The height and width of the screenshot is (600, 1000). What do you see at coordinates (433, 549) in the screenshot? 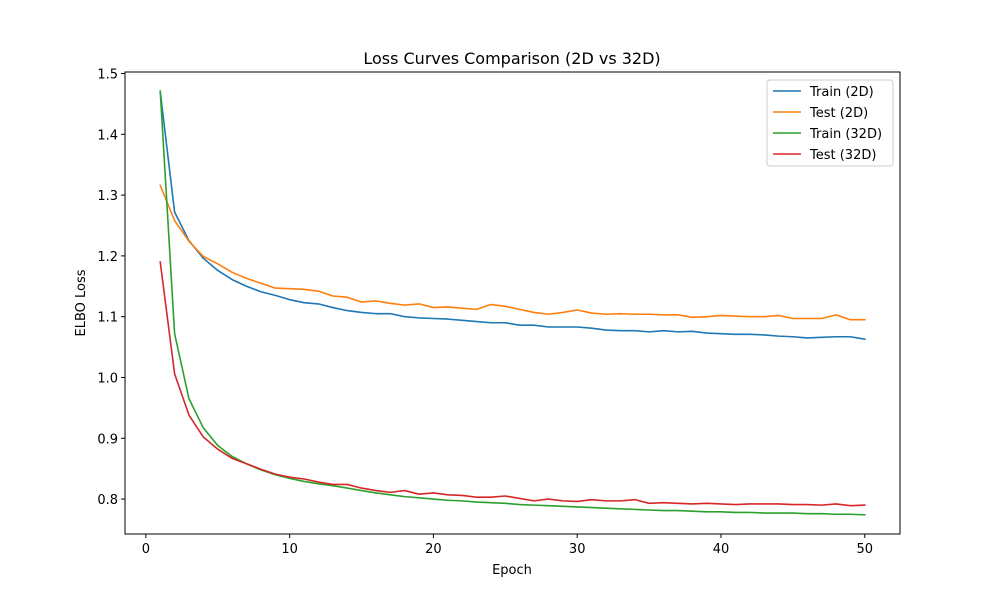
I see `x-tick-label: 20` at bounding box center [433, 549].